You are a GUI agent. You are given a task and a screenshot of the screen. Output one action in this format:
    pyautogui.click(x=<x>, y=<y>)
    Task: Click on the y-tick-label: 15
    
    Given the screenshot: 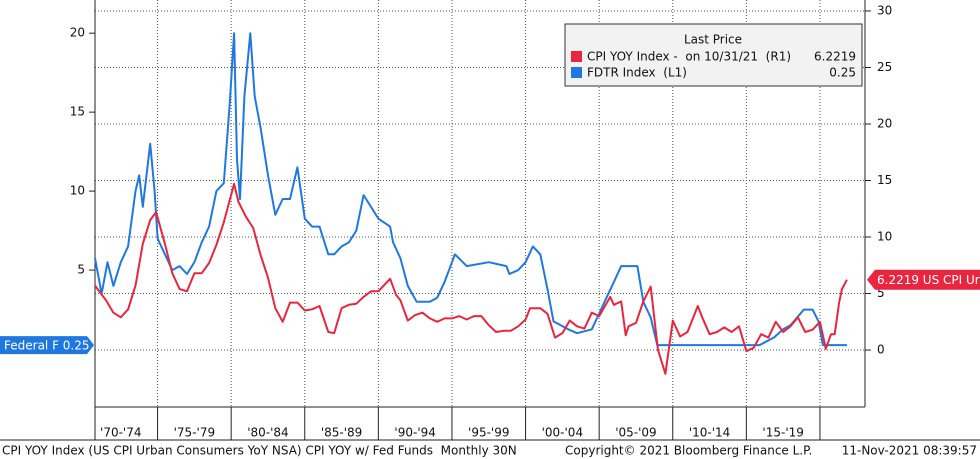 What is the action you would take?
    pyautogui.click(x=77, y=112)
    